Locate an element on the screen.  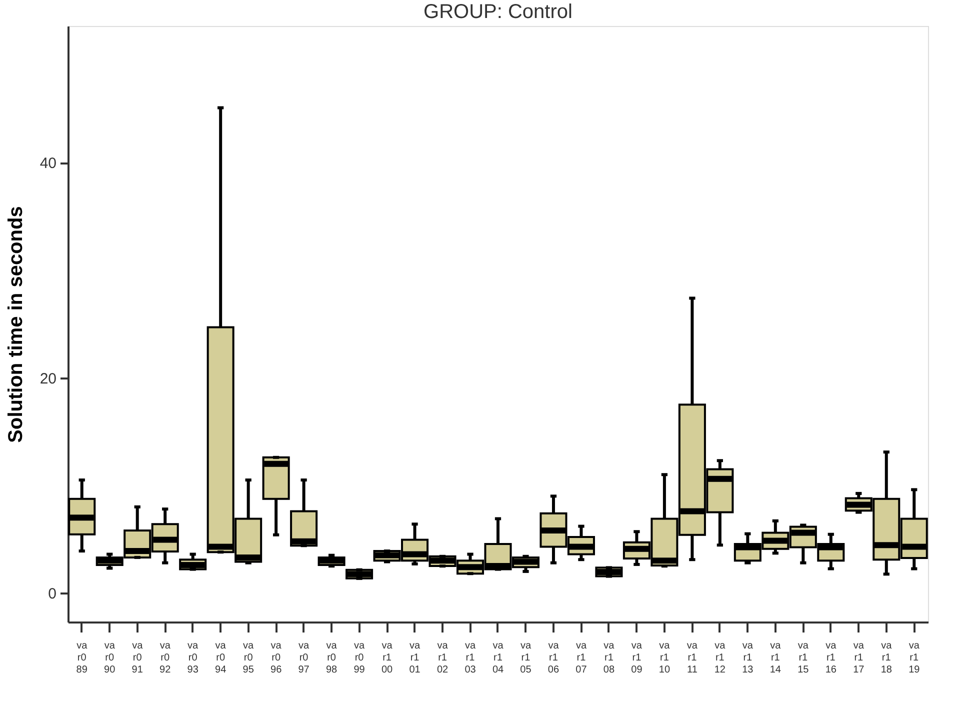
x-tick-label: var096 is located at coordinates (276, 658).